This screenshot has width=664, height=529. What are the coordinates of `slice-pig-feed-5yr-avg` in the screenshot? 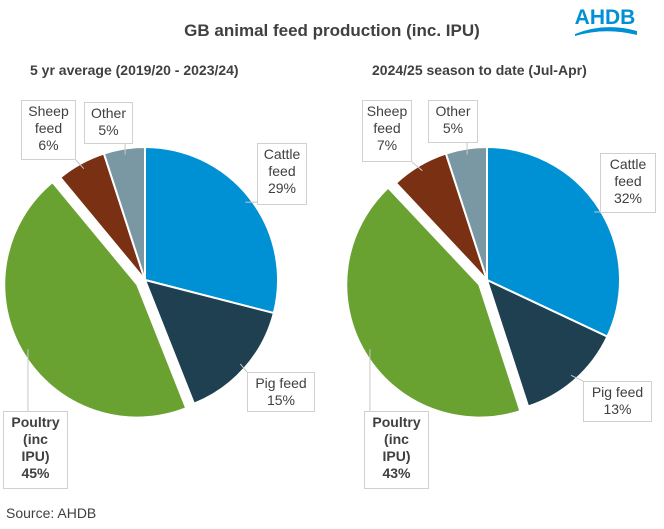 It's located at (209, 341).